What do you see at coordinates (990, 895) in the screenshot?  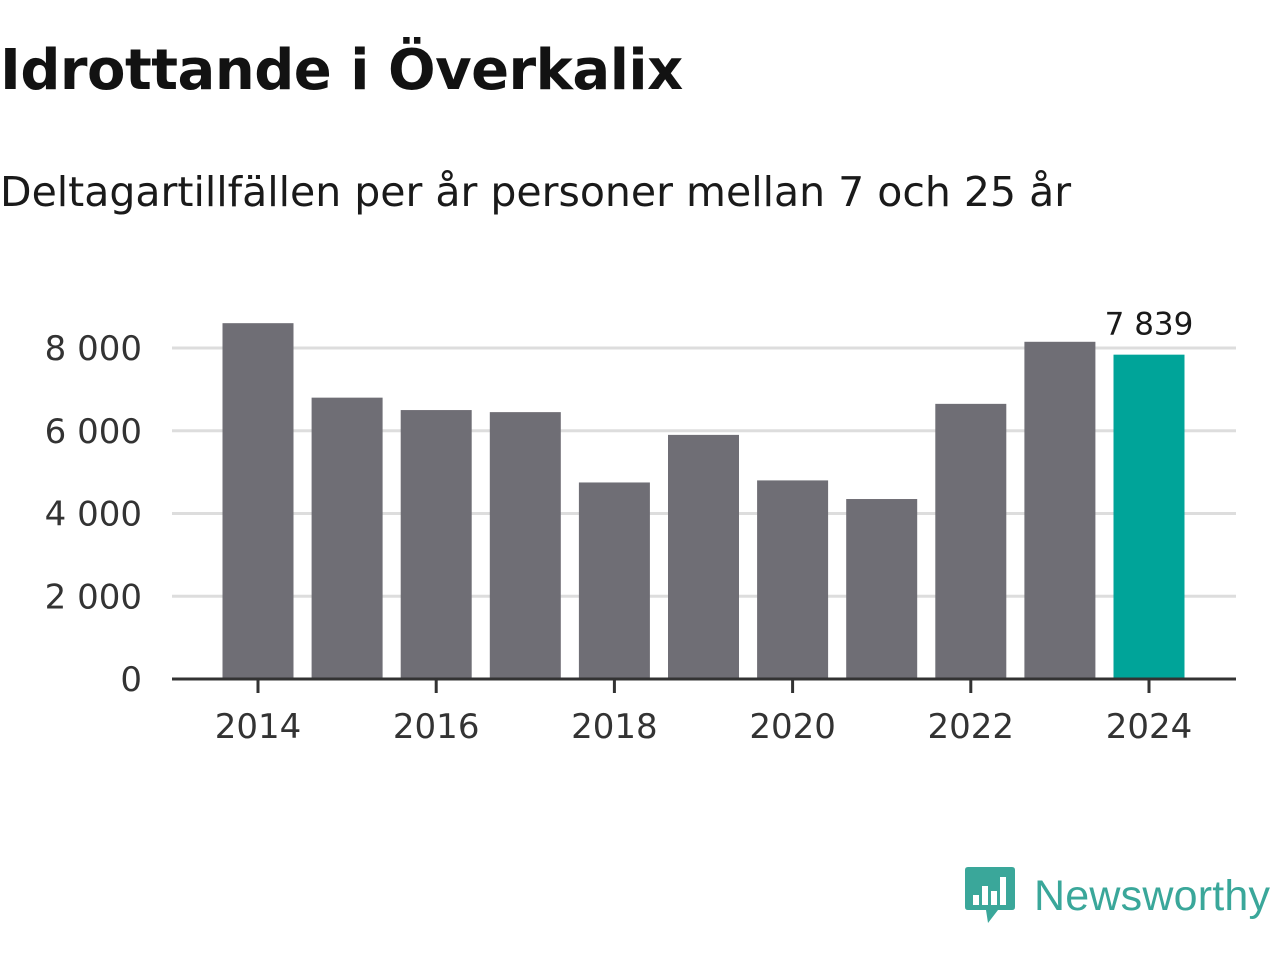 I see `newsworthy-logo-icon` at bounding box center [990, 895].